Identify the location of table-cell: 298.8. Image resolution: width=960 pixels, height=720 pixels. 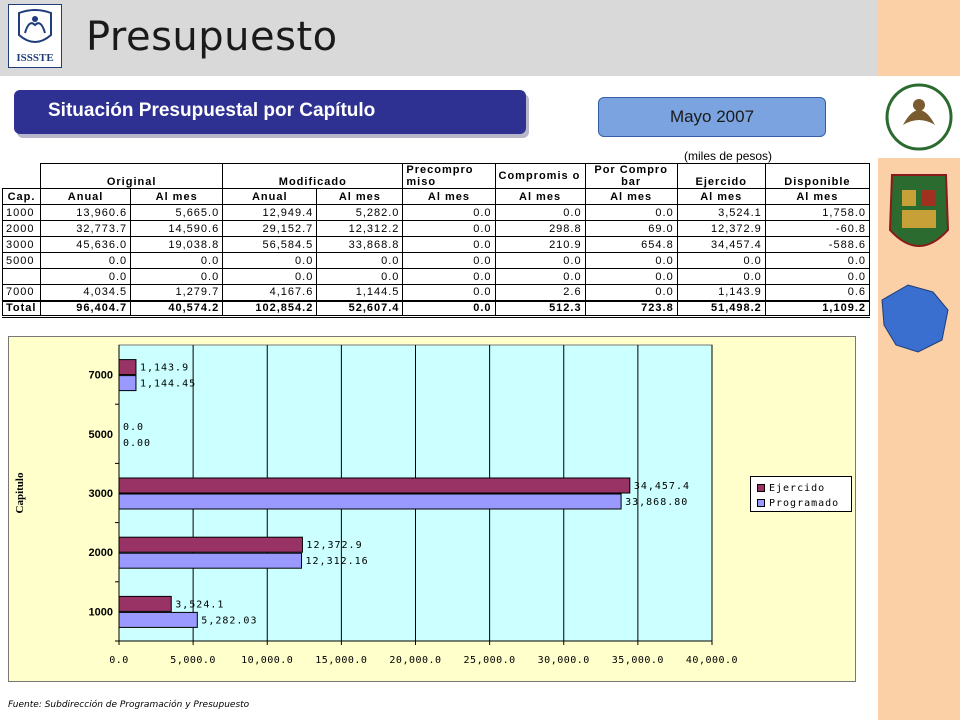
(540, 228).